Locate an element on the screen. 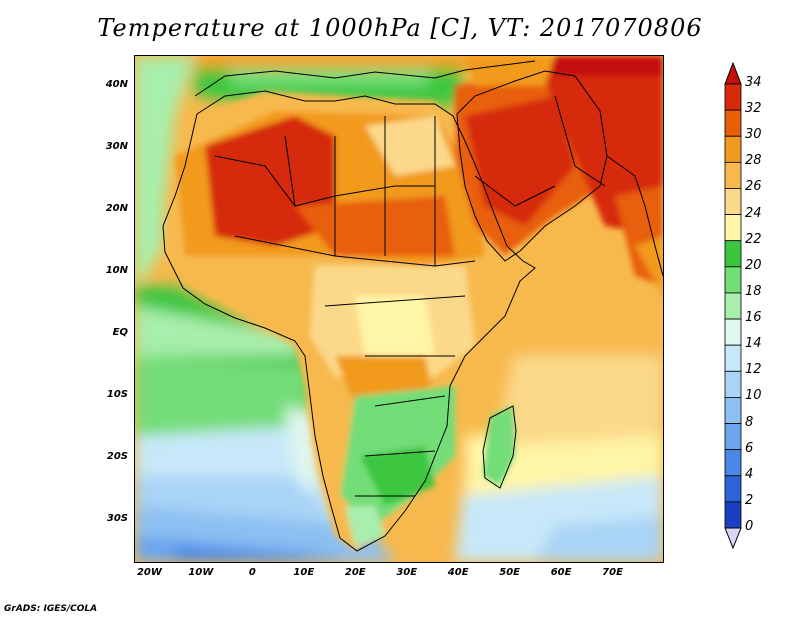  colorbar-level-label: 14 is located at coordinates (753, 344).